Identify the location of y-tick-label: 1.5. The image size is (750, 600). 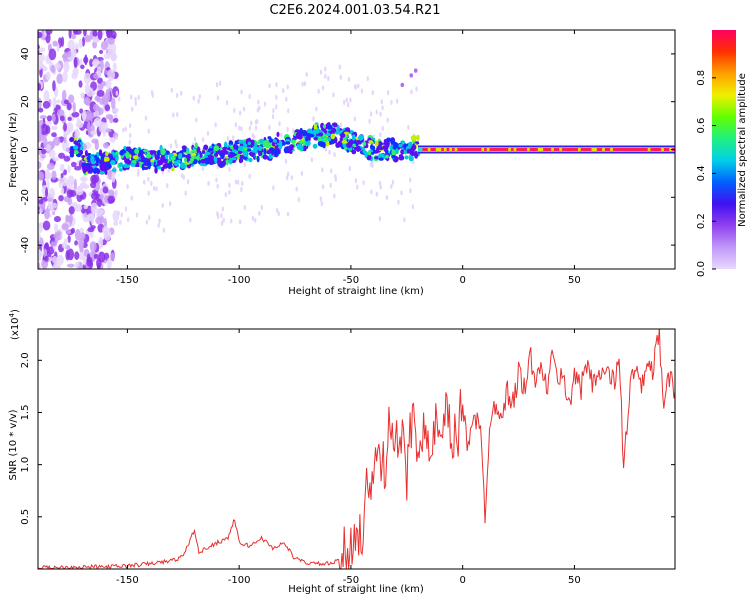
(25, 413).